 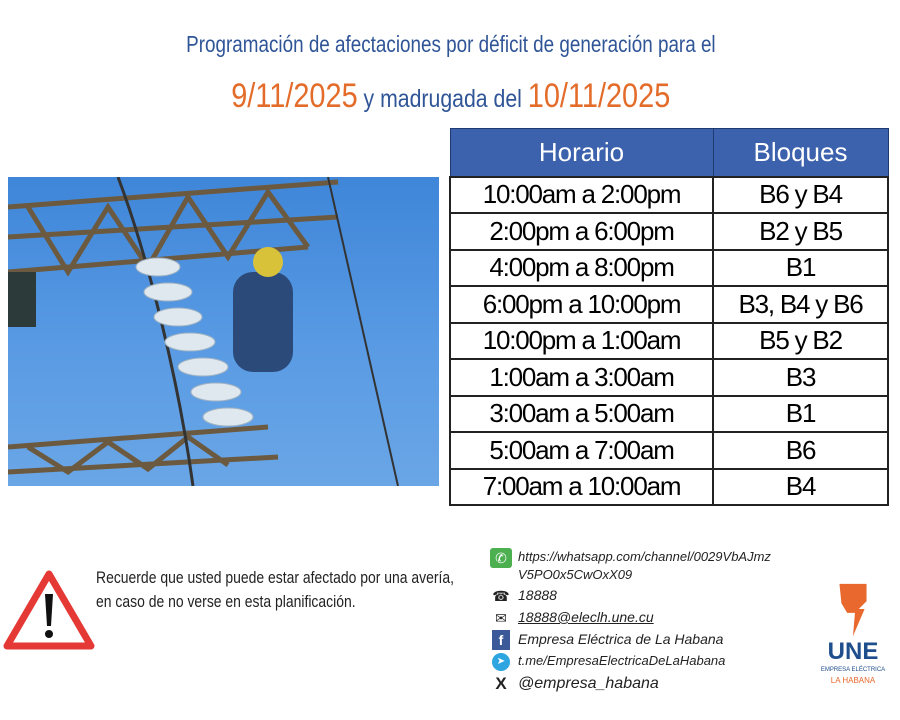 I want to click on horario-cell: 2:00pm a 6:00pm, so click(x=581, y=231).